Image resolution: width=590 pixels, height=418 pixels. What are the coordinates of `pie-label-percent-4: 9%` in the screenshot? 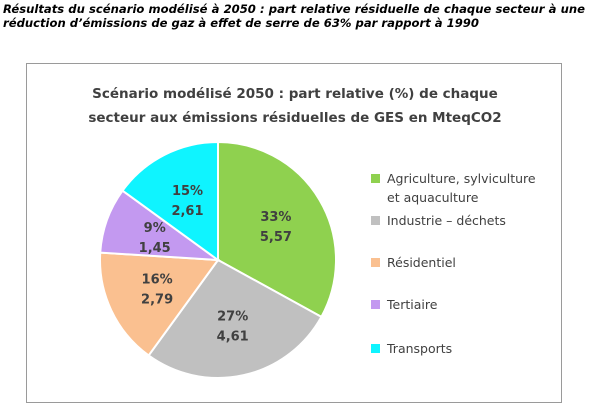 It's located at (155, 228).